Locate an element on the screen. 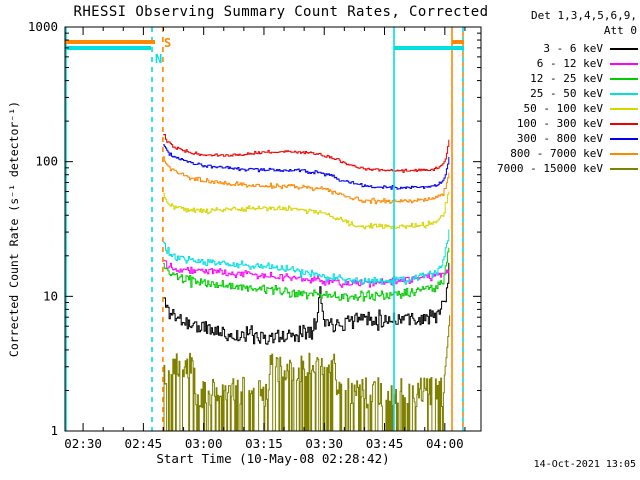  x-tick-label: 03:30 is located at coordinates (324, 443).